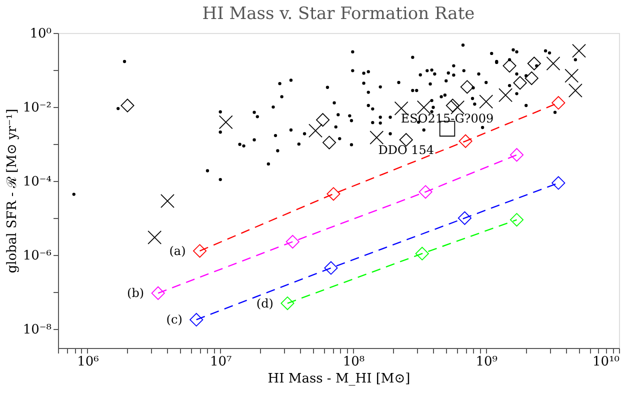  What do you see at coordinates (37, 330) in the screenshot?
I see `y-tick-label: 10⁻⁸` at bounding box center [37, 330].